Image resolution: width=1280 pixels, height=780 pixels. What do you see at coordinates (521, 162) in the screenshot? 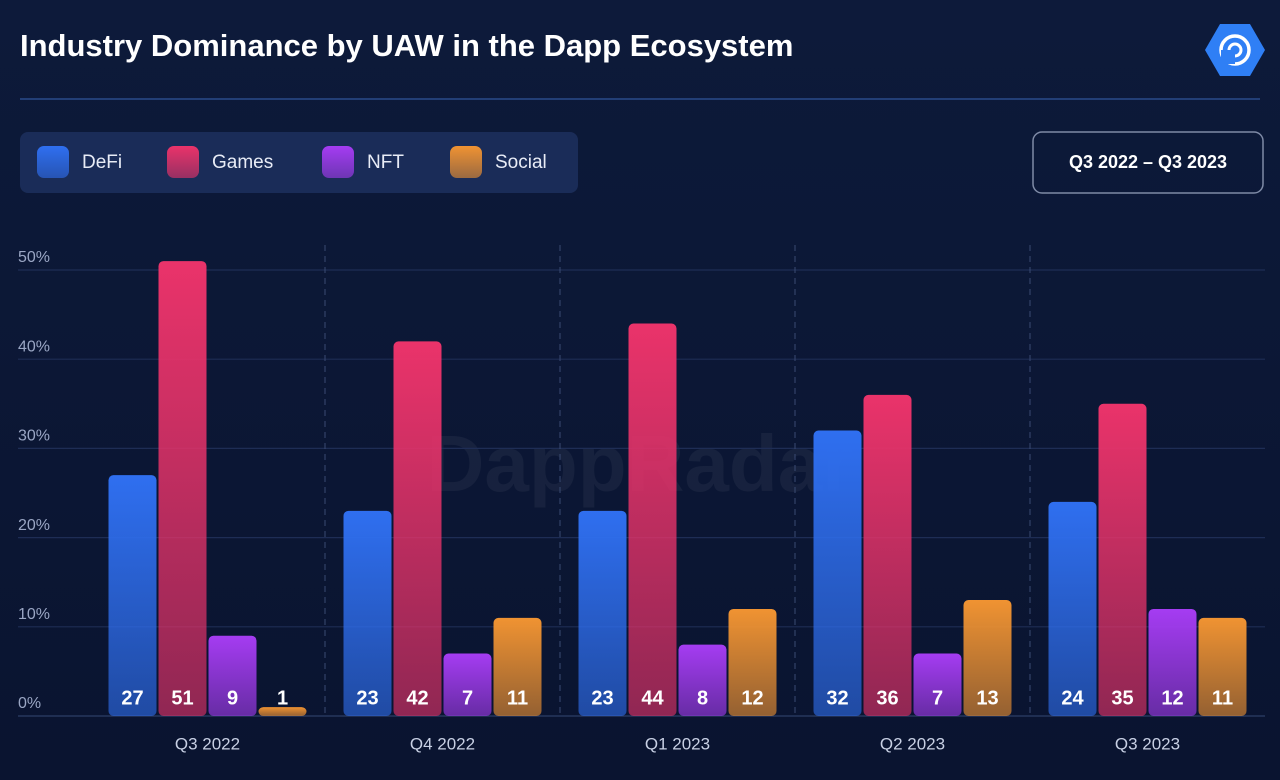
I see `legend-label: Social` at bounding box center [521, 162].